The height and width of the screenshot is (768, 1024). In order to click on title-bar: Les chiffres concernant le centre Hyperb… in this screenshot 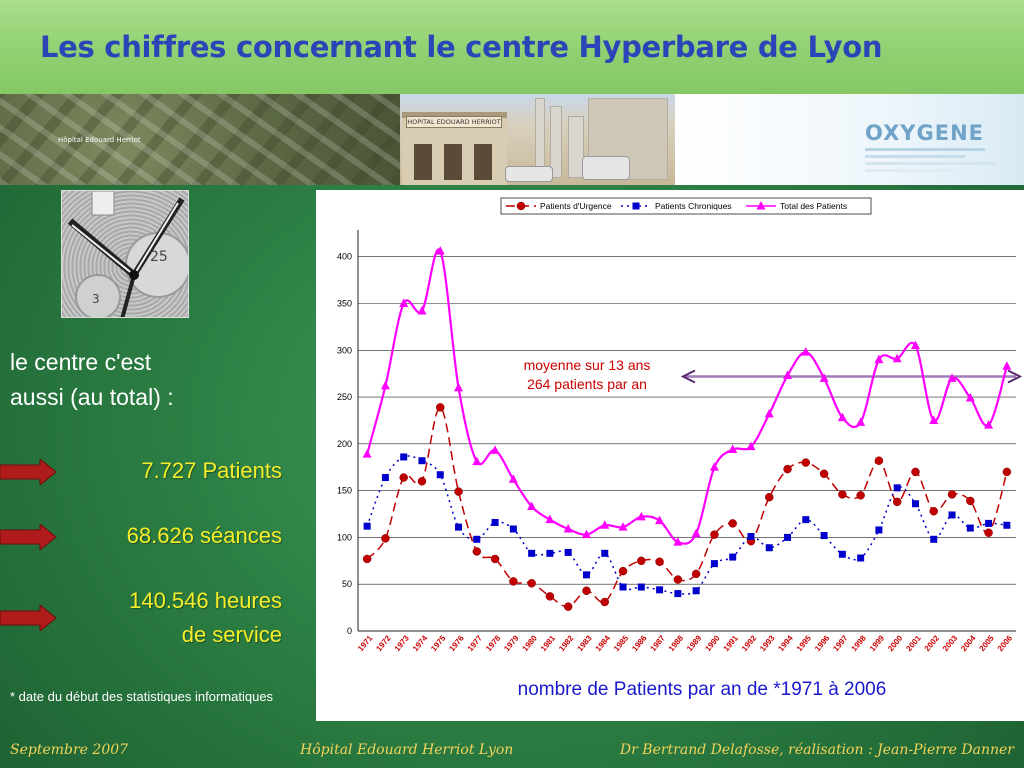, I will do `click(512, 47)`.